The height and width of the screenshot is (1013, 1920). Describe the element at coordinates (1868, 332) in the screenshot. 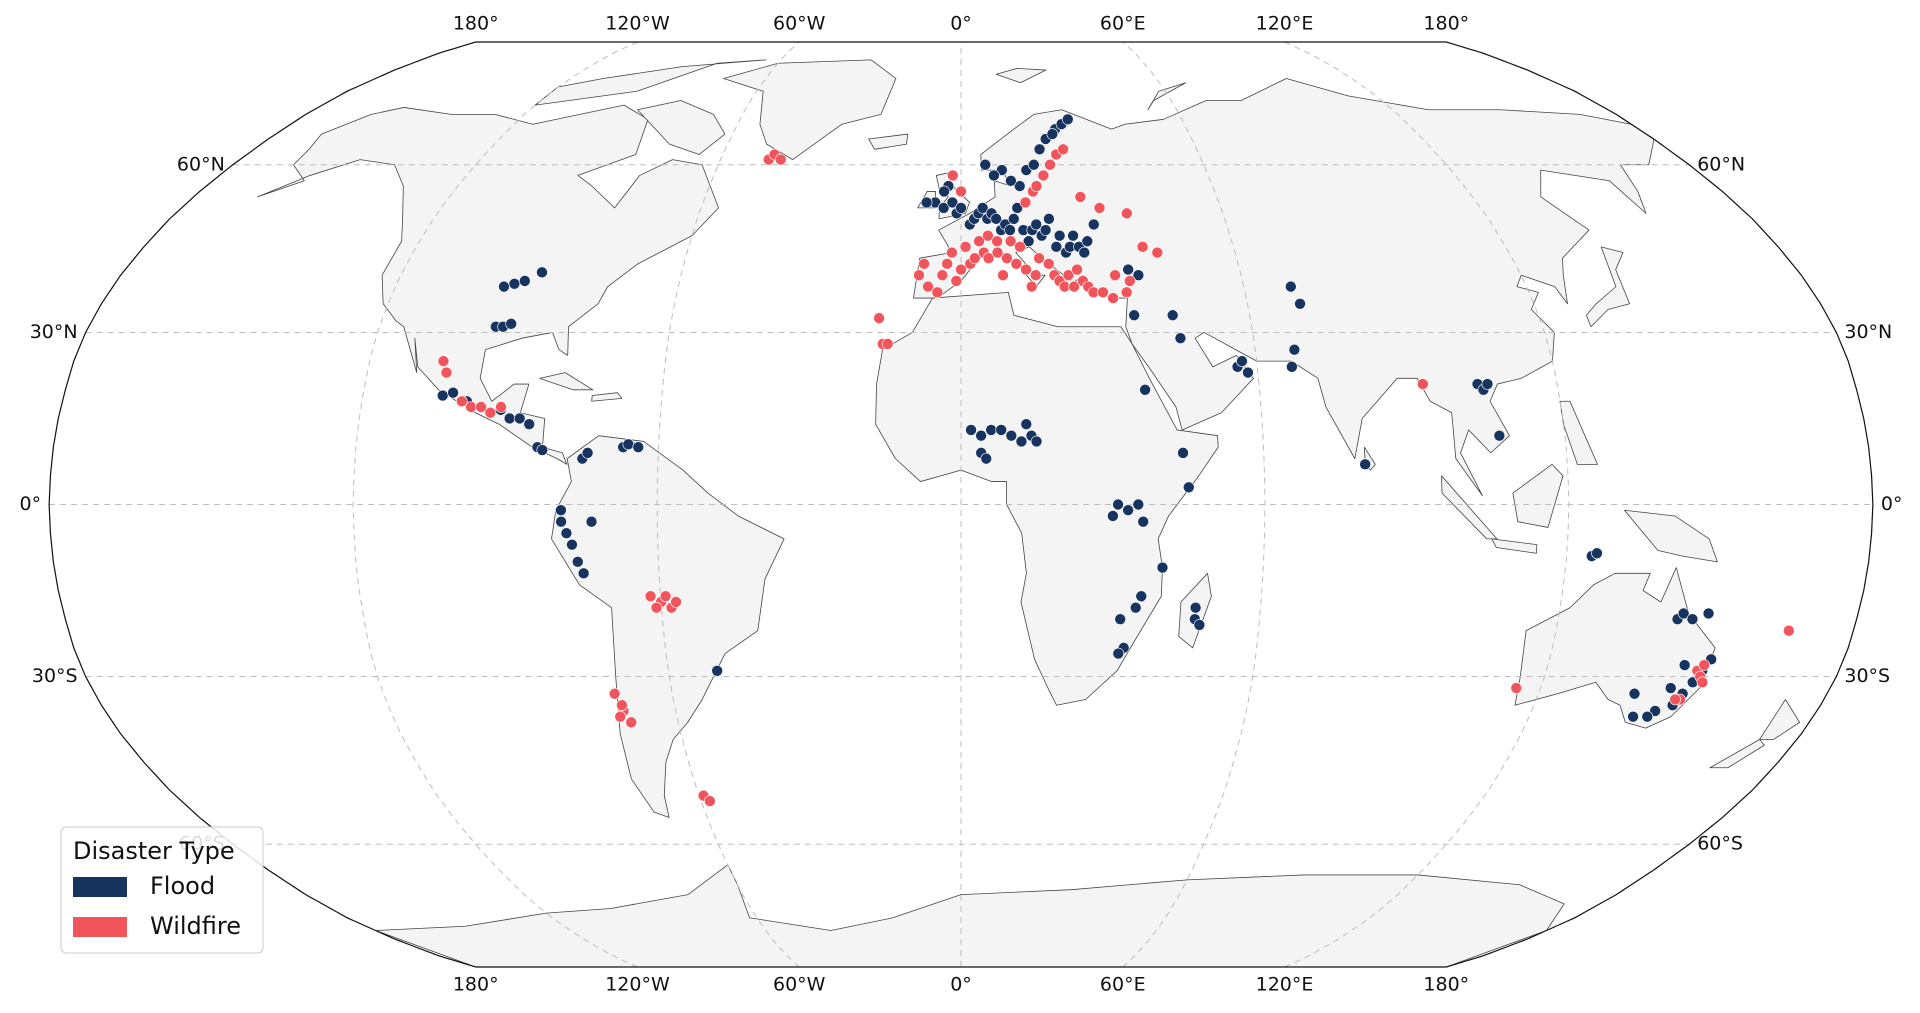

I see `lat-label-right: 30°N` at that location.